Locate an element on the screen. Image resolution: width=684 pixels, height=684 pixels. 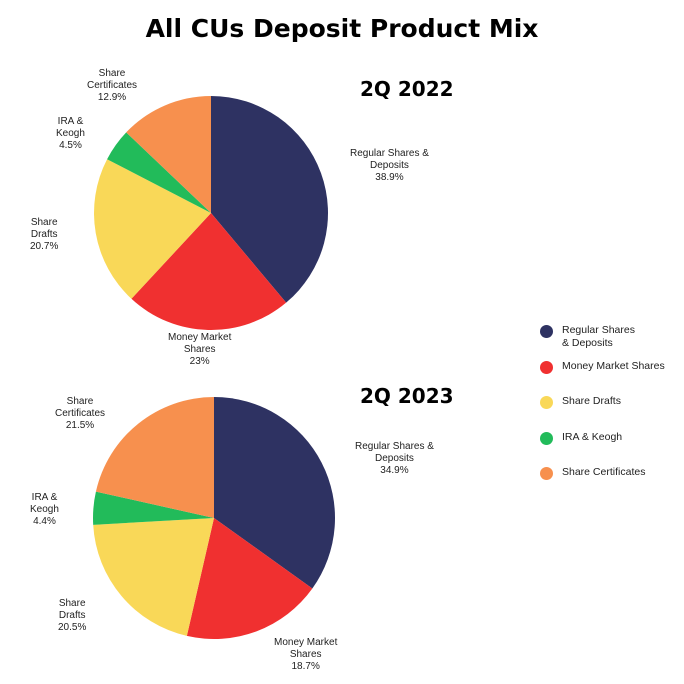
pie-2022-label-share-drafts: Share Drafts 20.7% is located at coordinates (44, 235).